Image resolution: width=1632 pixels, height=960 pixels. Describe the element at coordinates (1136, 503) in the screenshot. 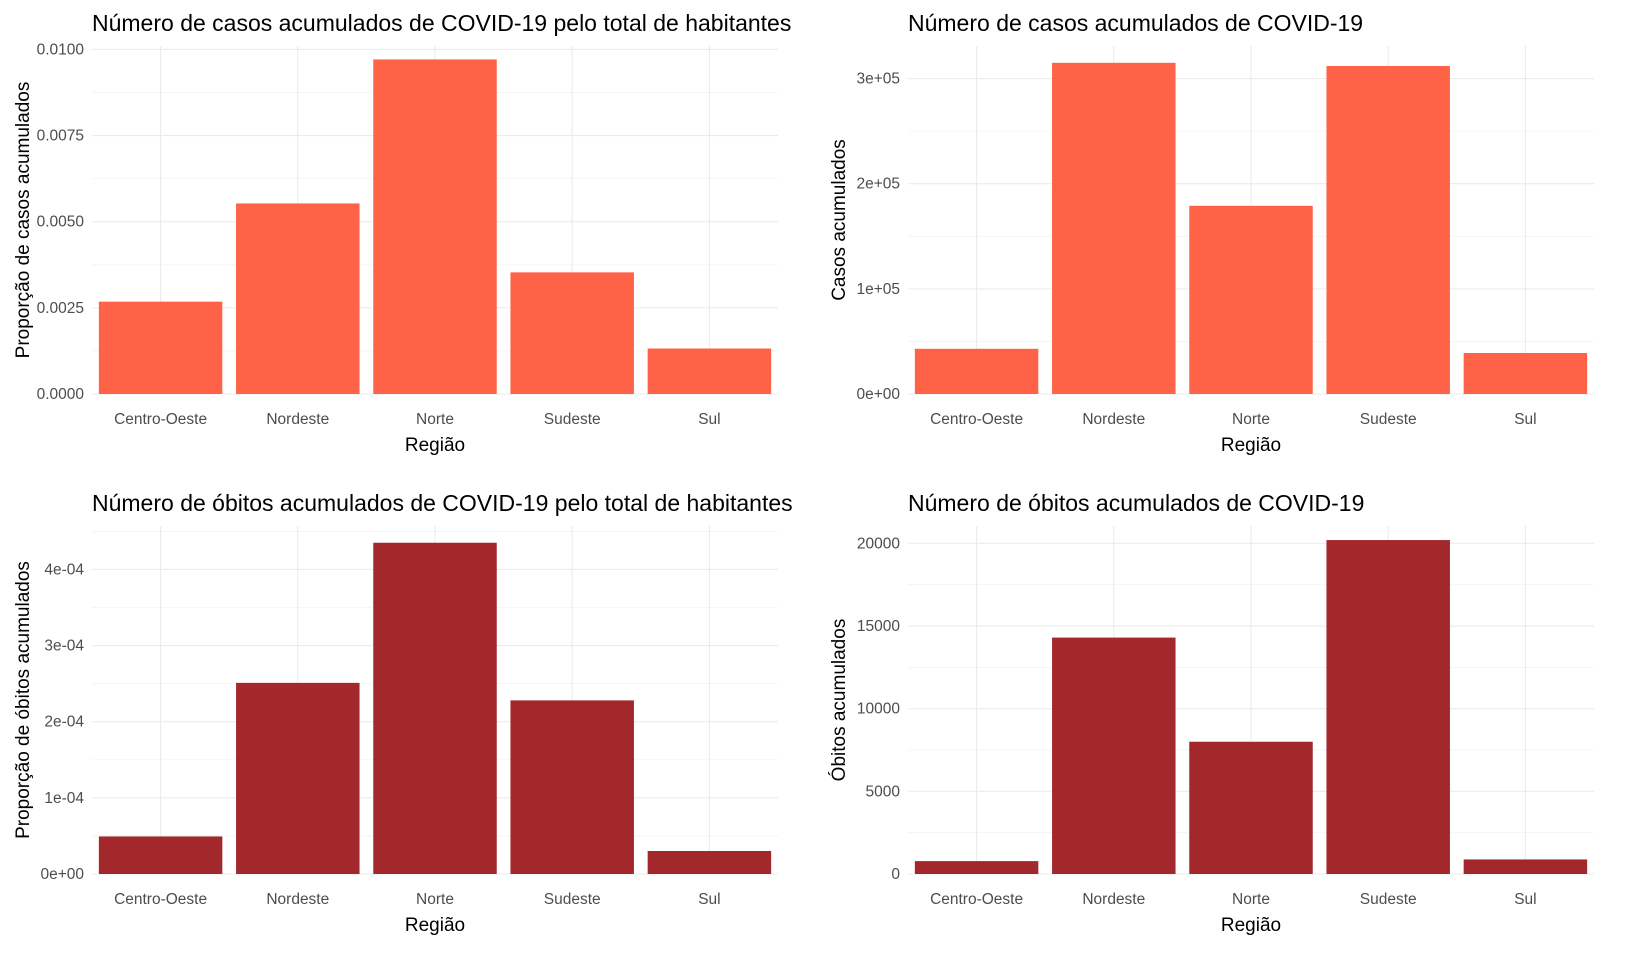

I see `chart-title: Número de óbitos acumulados de COVID-19` at that location.